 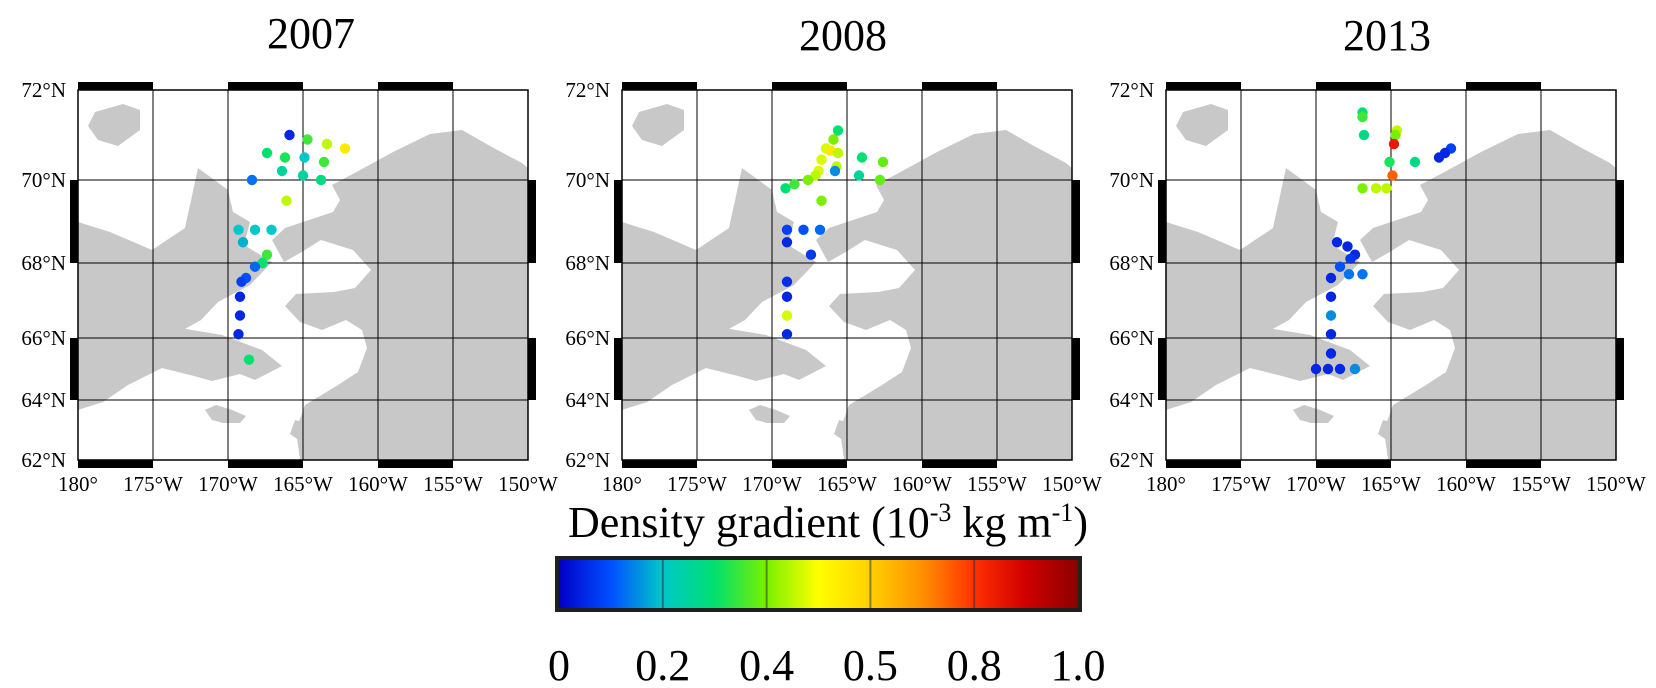 What do you see at coordinates (559, 664) in the screenshot?
I see `colorbar-tick-label: 0` at bounding box center [559, 664].